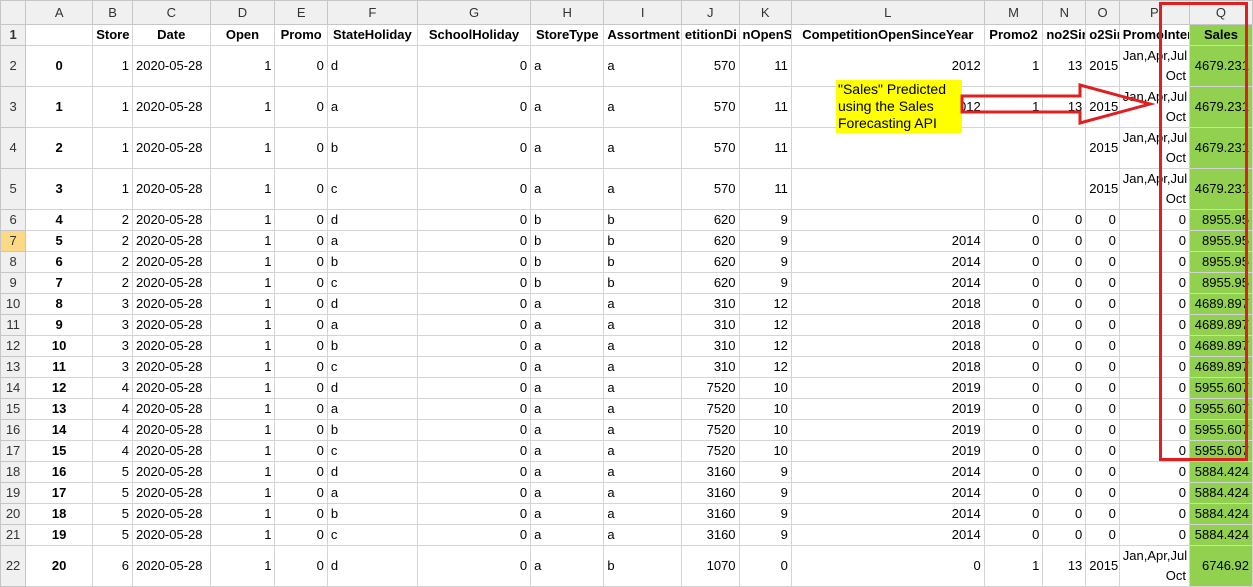 The height and width of the screenshot is (587, 1253). Describe the element at coordinates (1154, 35) in the screenshot. I see `field-header-cell: PromoInterval` at that location.